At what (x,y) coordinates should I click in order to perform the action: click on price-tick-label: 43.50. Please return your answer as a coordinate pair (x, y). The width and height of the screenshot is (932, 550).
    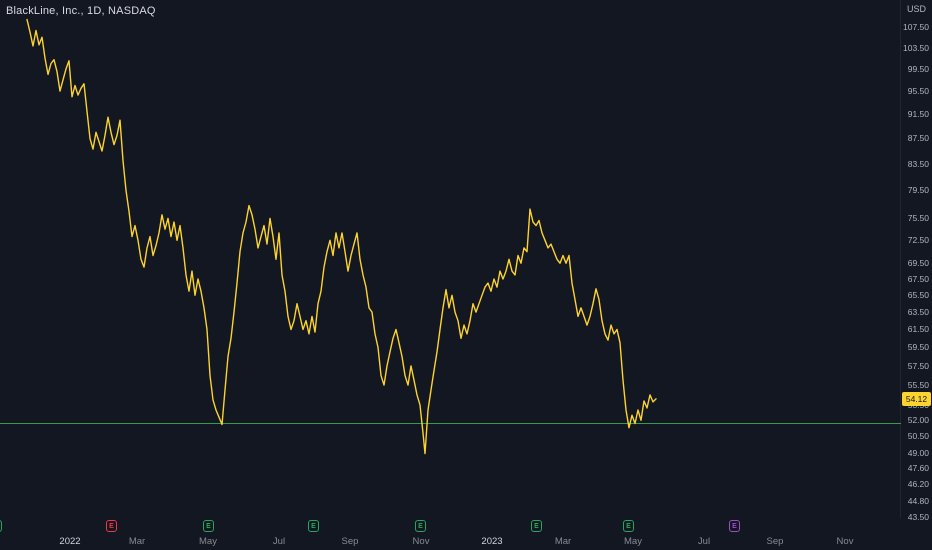
    Looking at the image, I should click on (918, 517).